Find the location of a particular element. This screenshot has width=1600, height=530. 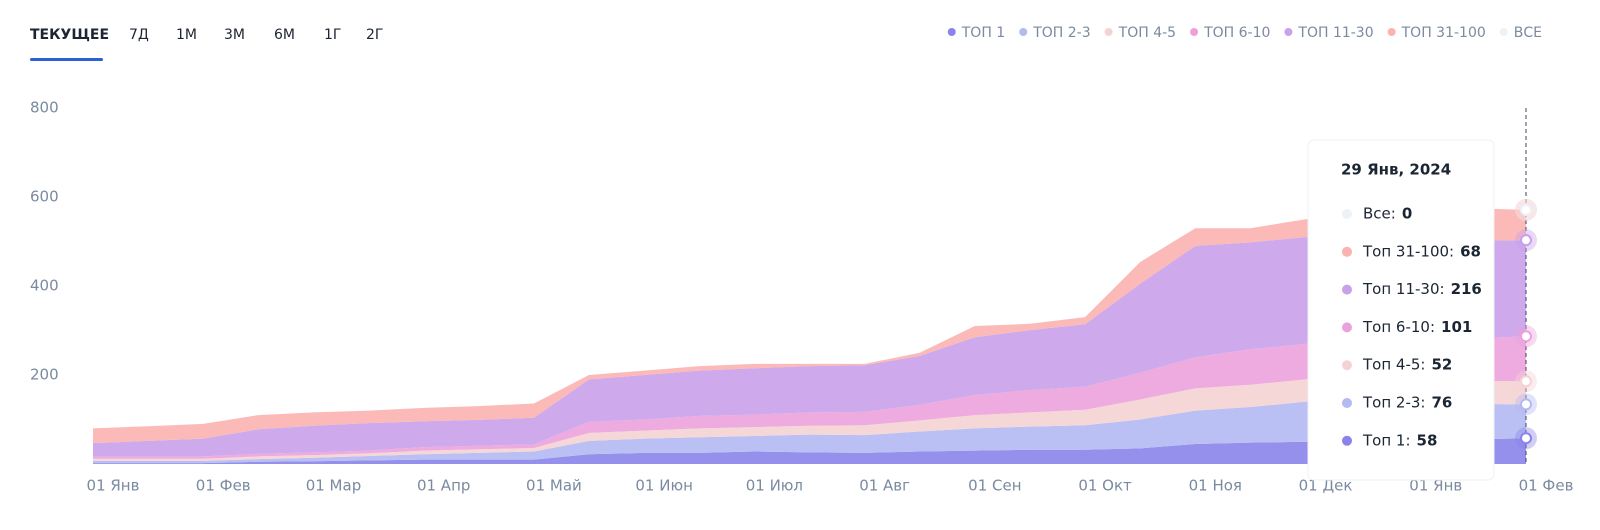

x-tick-label: 01 Окт is located at coordinates (1105, 486).